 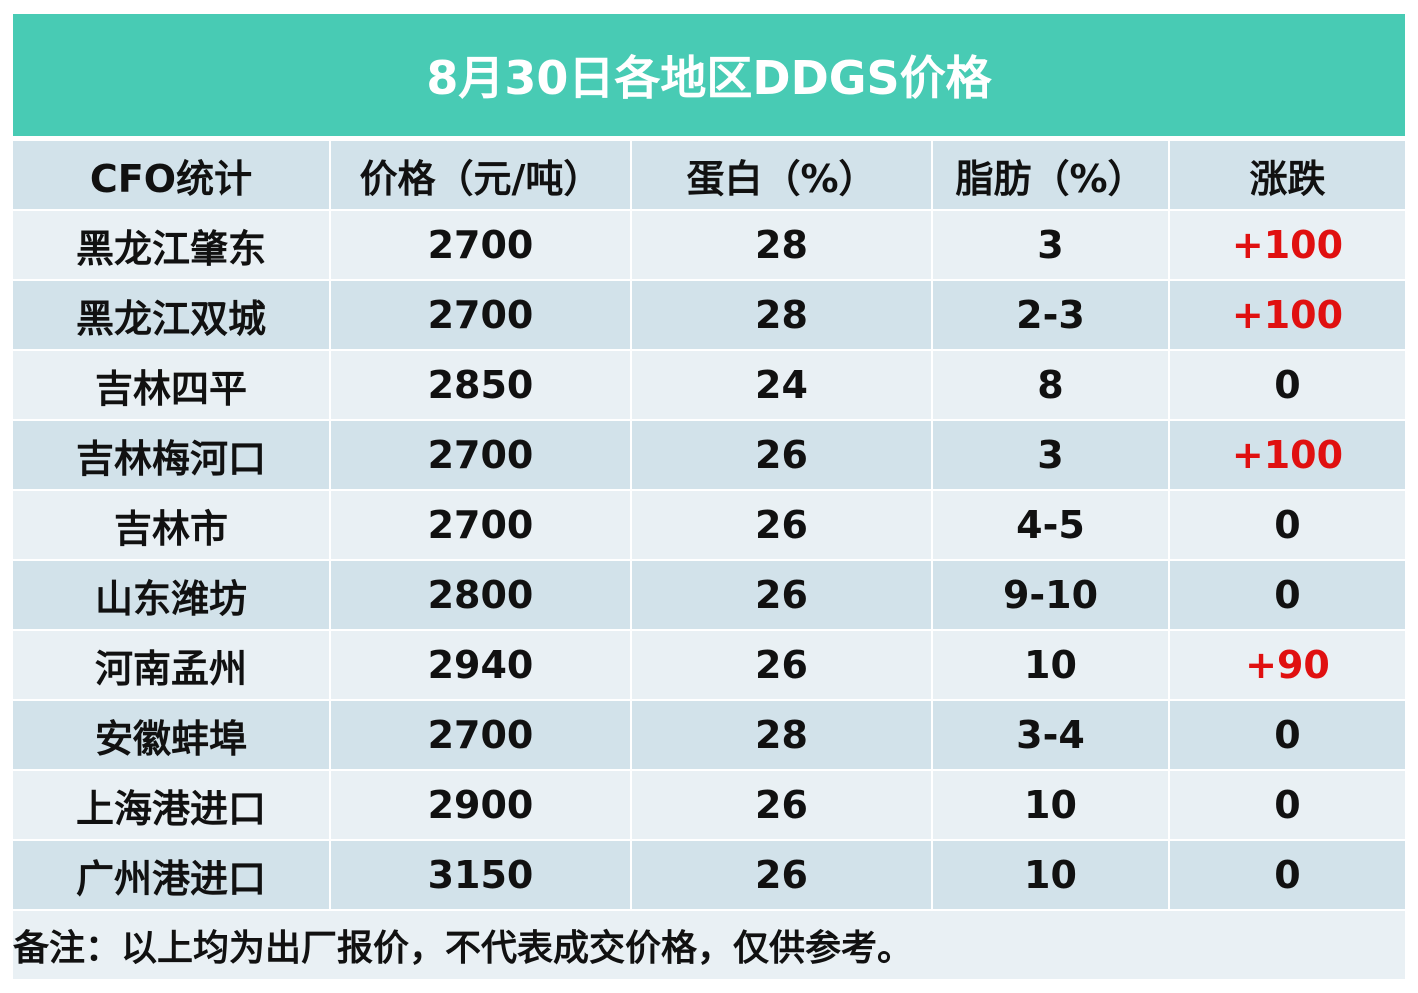 I want to click on table-row: 吉林梅河口 2700 26 3 +100, so click(x=709, y=455).